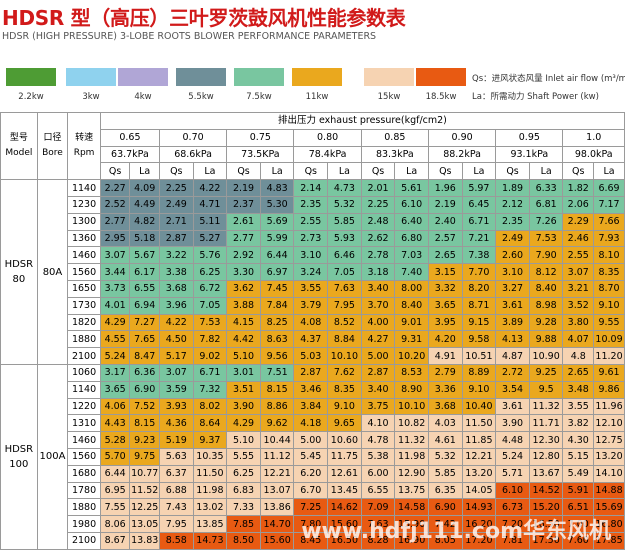 The height and width of the screenshot is (550, 625). Describe the element at coordinates (344, 389) in the screenshot. I see `la-cell: 8.35` at that location.